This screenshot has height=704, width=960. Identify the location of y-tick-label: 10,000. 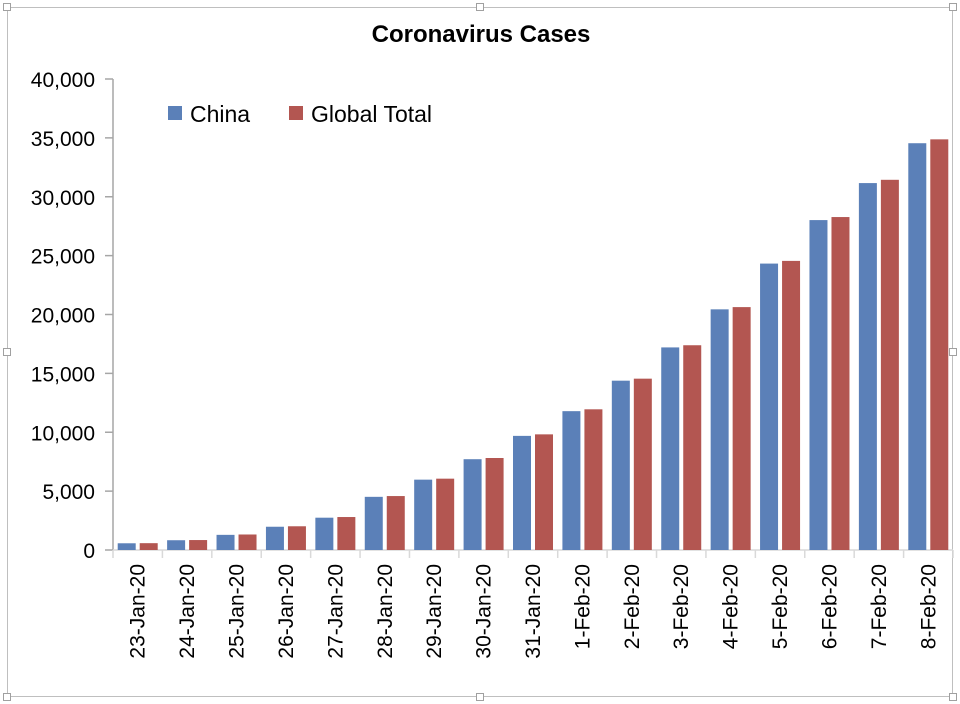
(63, 433).